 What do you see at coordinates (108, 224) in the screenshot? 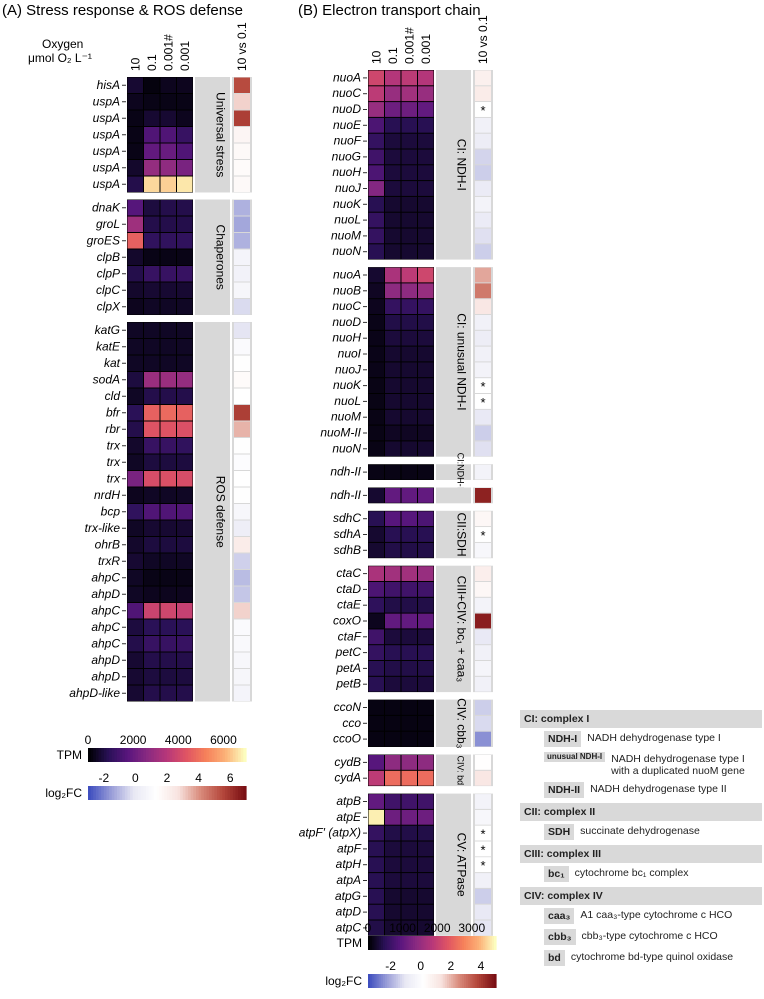
I see `gene-label: groL` at bounding box center [108, 224].